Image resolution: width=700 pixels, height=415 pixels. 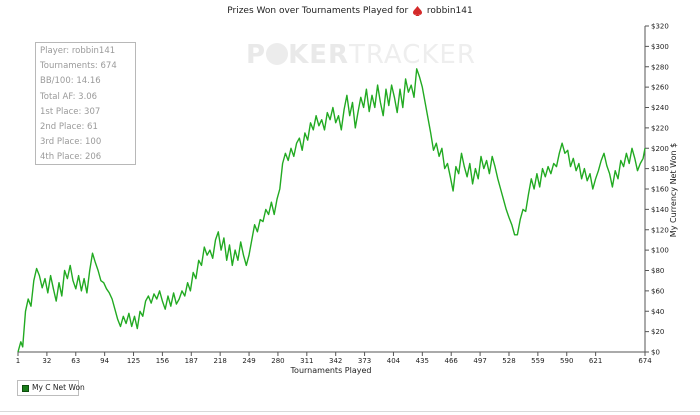 What do you see at coordinates (277, 361) in the screenshot?
I see `x-tick-label: 280` at bounding box center [277, 361].